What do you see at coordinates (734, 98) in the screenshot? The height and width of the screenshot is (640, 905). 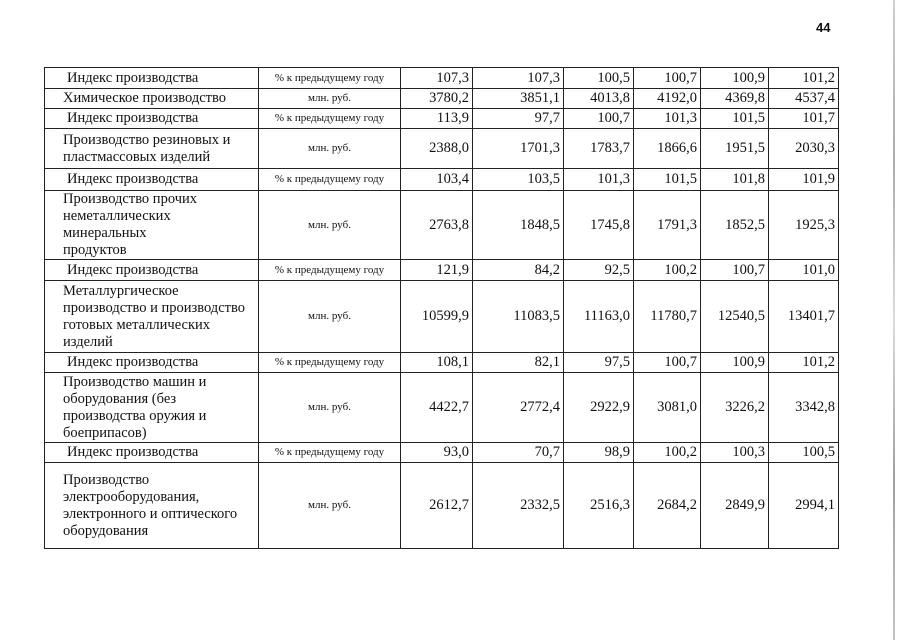 I see `value-cell: 4369,8` at bounding box center [734, 98].